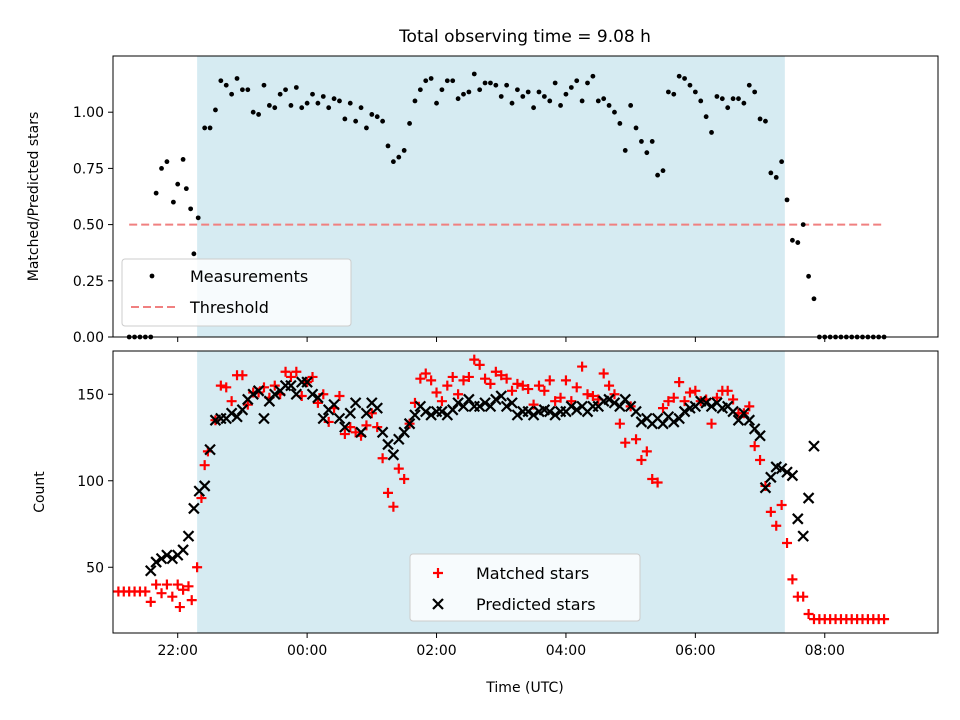 Image resolution: width=960 pixels, height=720 pixels. What do you see at coordinates (249, 276) in the screenshot?
I see `legend-label-measurements: Measurements` at bounding box center [249, 276].